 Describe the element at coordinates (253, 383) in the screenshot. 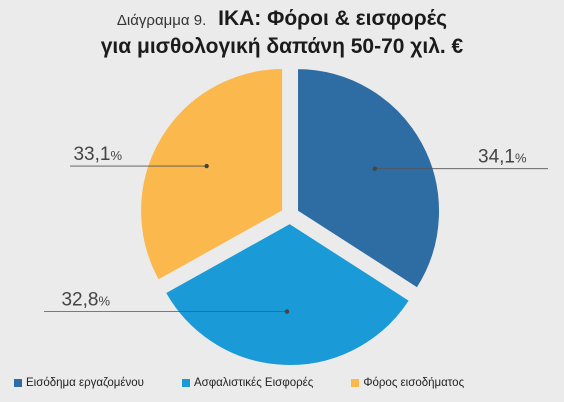

I see `legend-label-2: Ασφαλιστικές Εισφορές` at that location.